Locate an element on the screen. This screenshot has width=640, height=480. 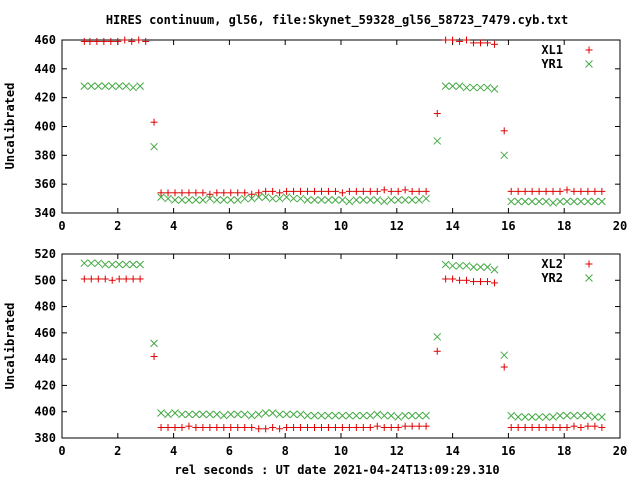
legend-marker-yr2 is located at coordinates (589, 278).